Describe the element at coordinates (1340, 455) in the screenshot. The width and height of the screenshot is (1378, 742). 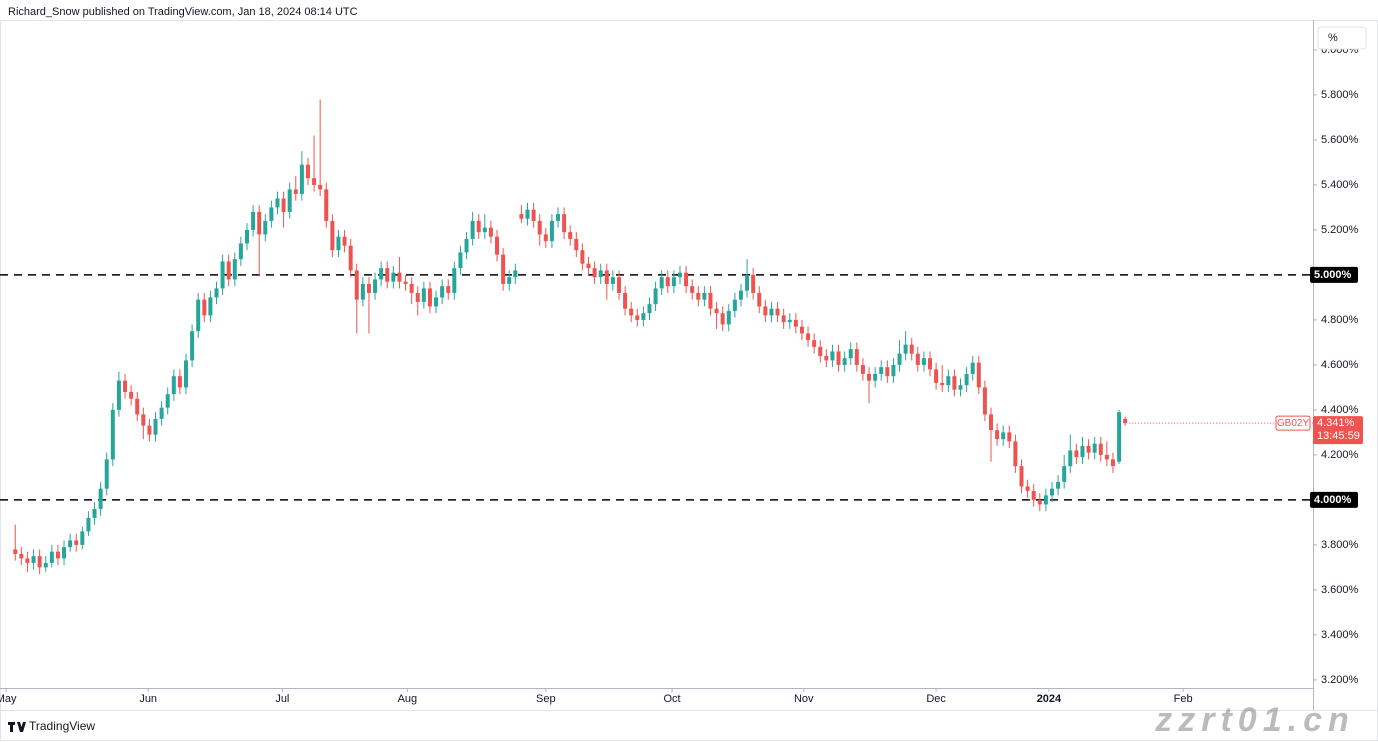
I see `y-tick-label: 4.200%` at that location.